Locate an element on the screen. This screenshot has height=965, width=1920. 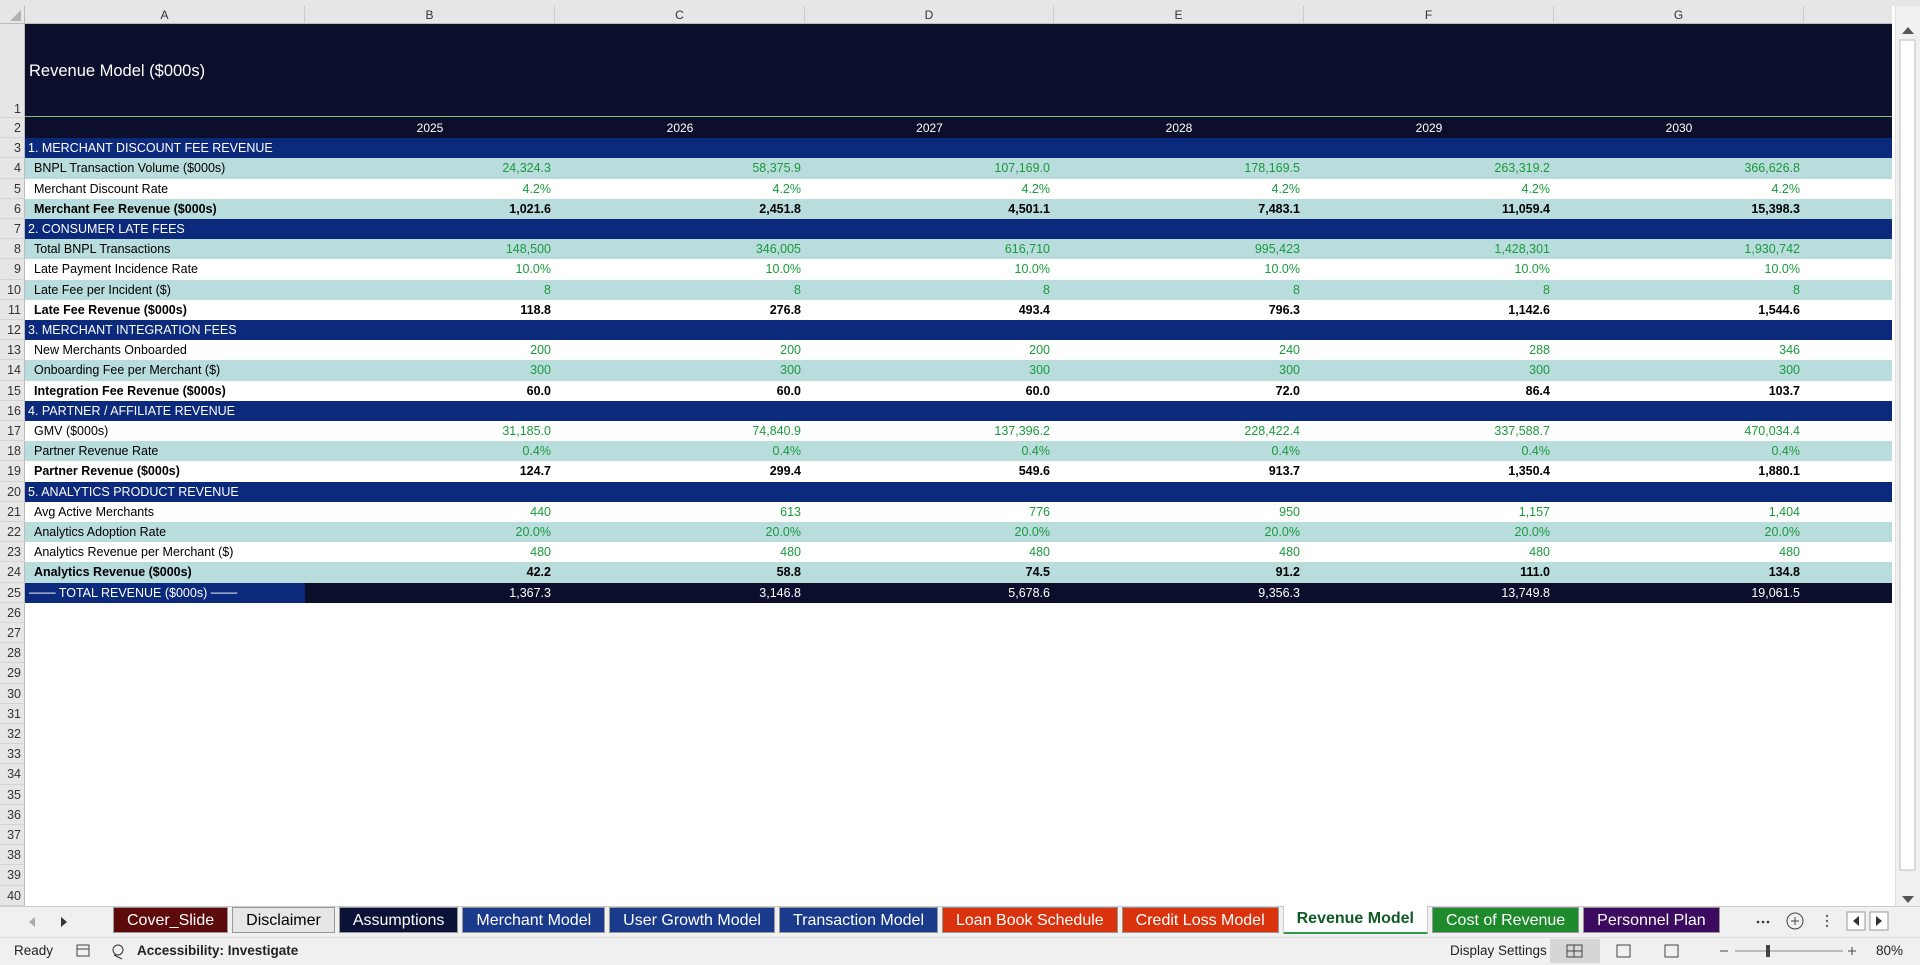
value-cell: 337,588.7 is located at coordinates (1522, 431).